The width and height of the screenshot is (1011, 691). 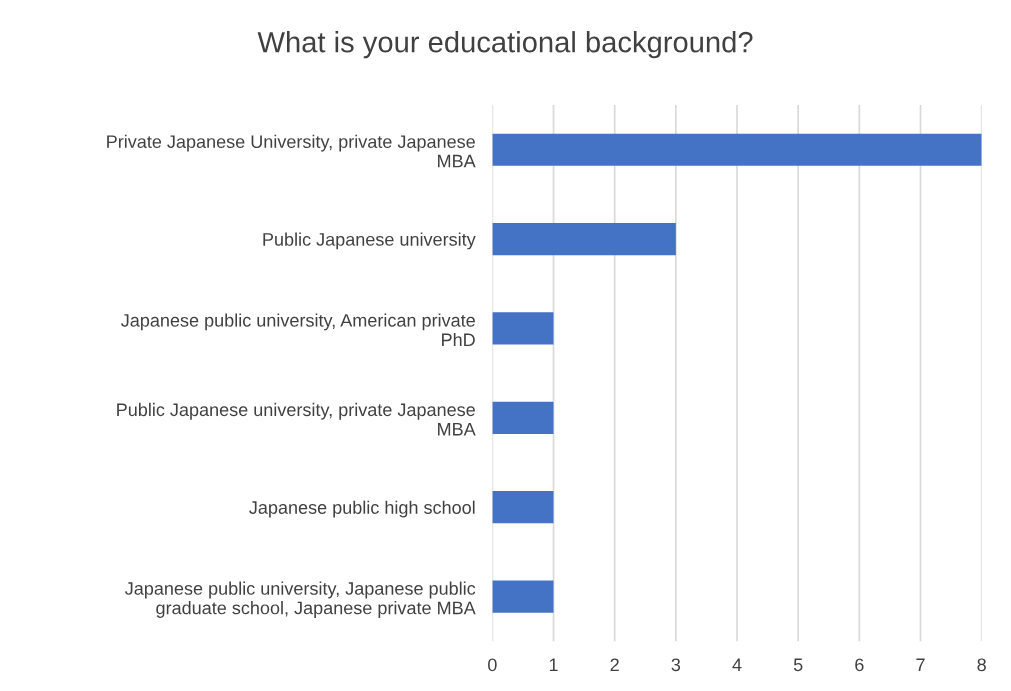 I want to click on x-tick-label: 1, so click(x=553, y=664).